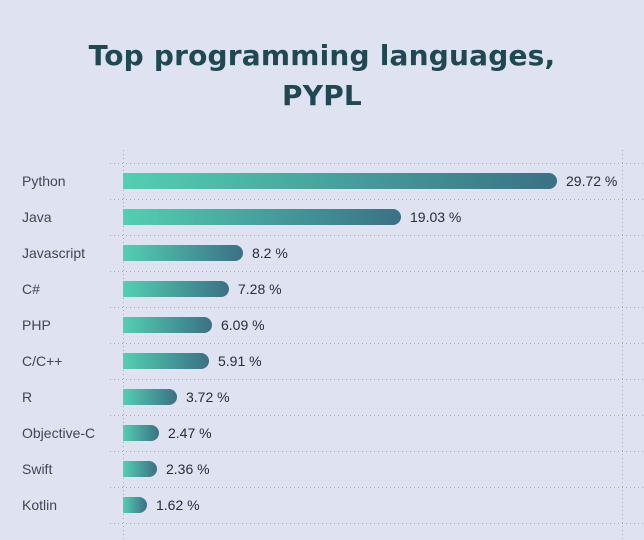 This screenshot has width=644, height=540. Describe the element at coordinates (322, 397) in the screenshot. I see `bar-row: R 3.72 %` at that location.